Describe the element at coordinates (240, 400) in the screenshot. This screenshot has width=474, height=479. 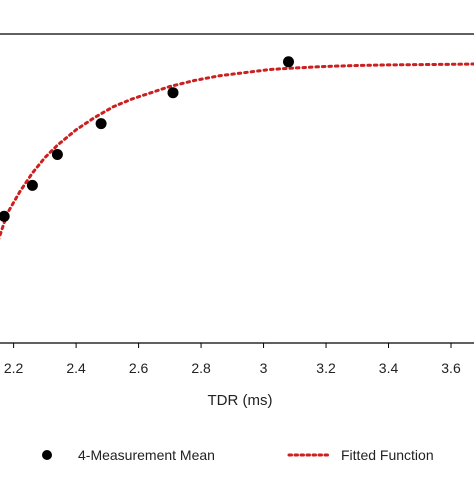
I see `x-axis-label: TDR (ms)` at that location.